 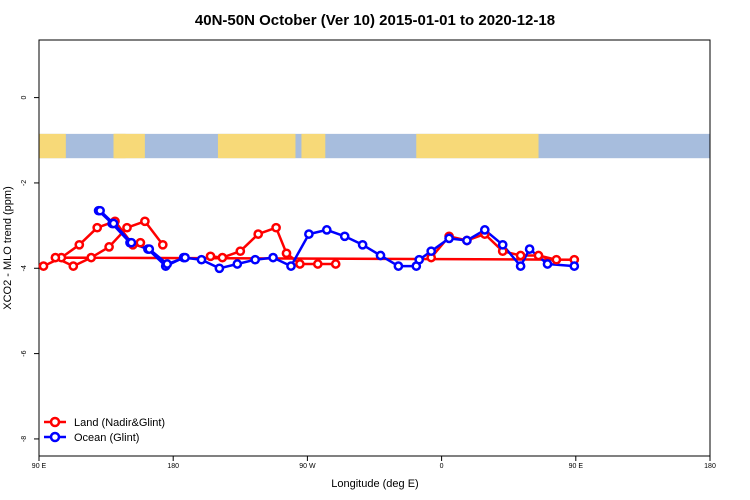 I want to click on land-ocean-strip, so click(x=374, y=146).